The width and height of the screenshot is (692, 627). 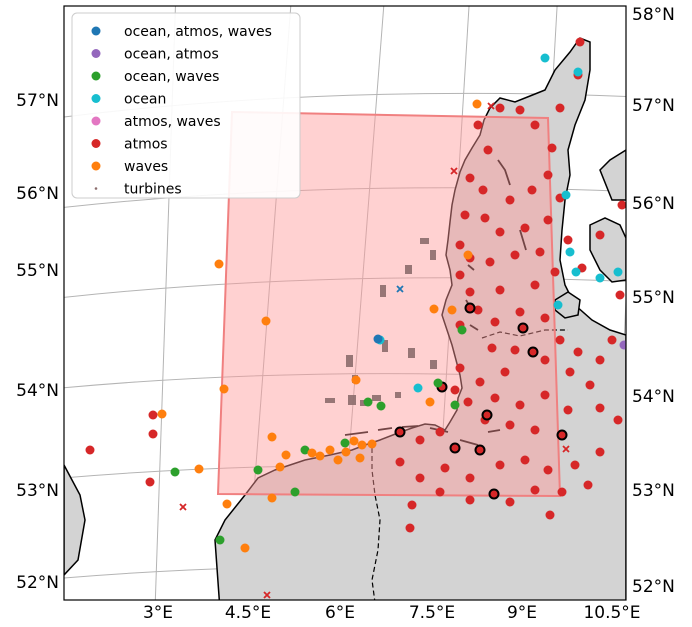 What do you see at coordinates (378, 339) in the screenshot?
I see `ocean-atmos-waves-stations` at bounding box center [378, 339].